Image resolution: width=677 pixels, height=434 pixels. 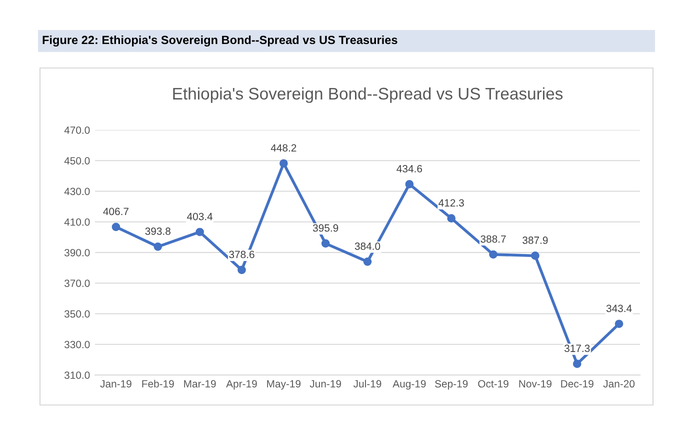 I want to click on data-label: 448.2, so click(x=283, y=148).